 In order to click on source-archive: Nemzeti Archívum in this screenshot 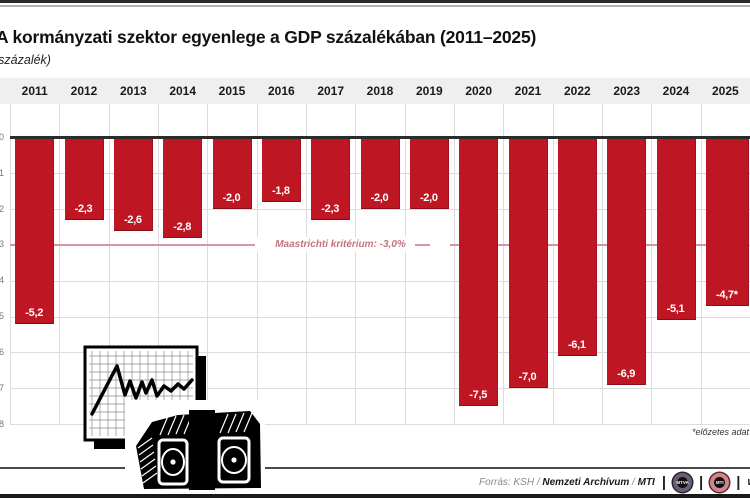, I will do `click(586, 482)`.